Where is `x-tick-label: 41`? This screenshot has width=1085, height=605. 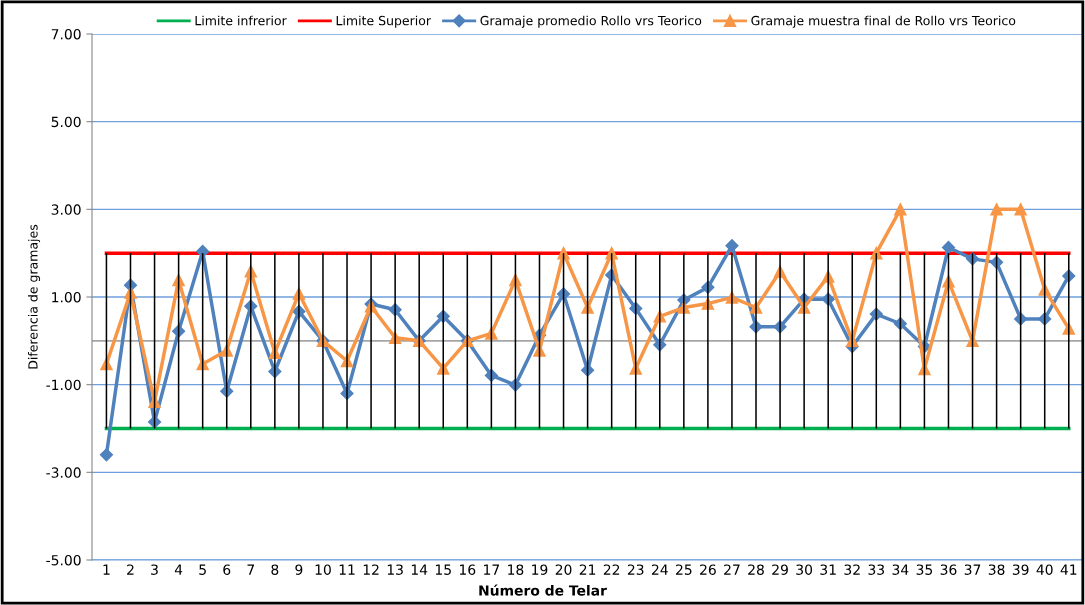 x-tick-label: 41 is located at coordinates (1068, 569).